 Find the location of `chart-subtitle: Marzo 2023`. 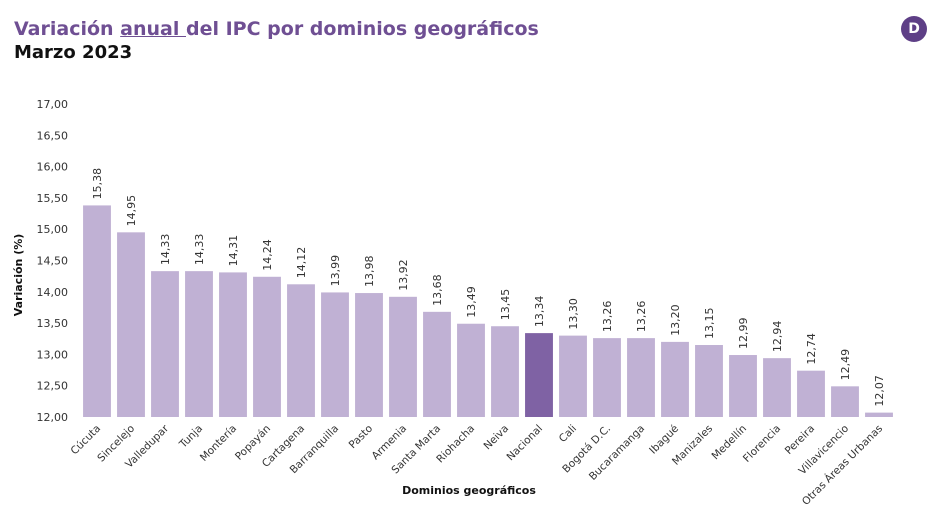

chart-subtitle: Marzo 2023 is located at coordinates (73, 52).